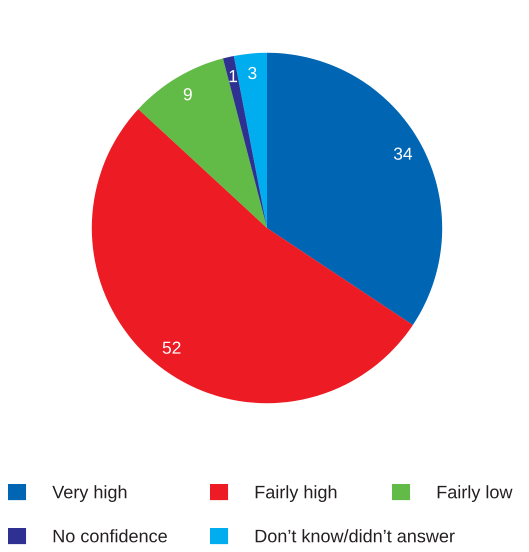 This screenshot has width=529, height=552. I want to click on legend-label: Don’t know/didn’t answer, so click(355, 535).